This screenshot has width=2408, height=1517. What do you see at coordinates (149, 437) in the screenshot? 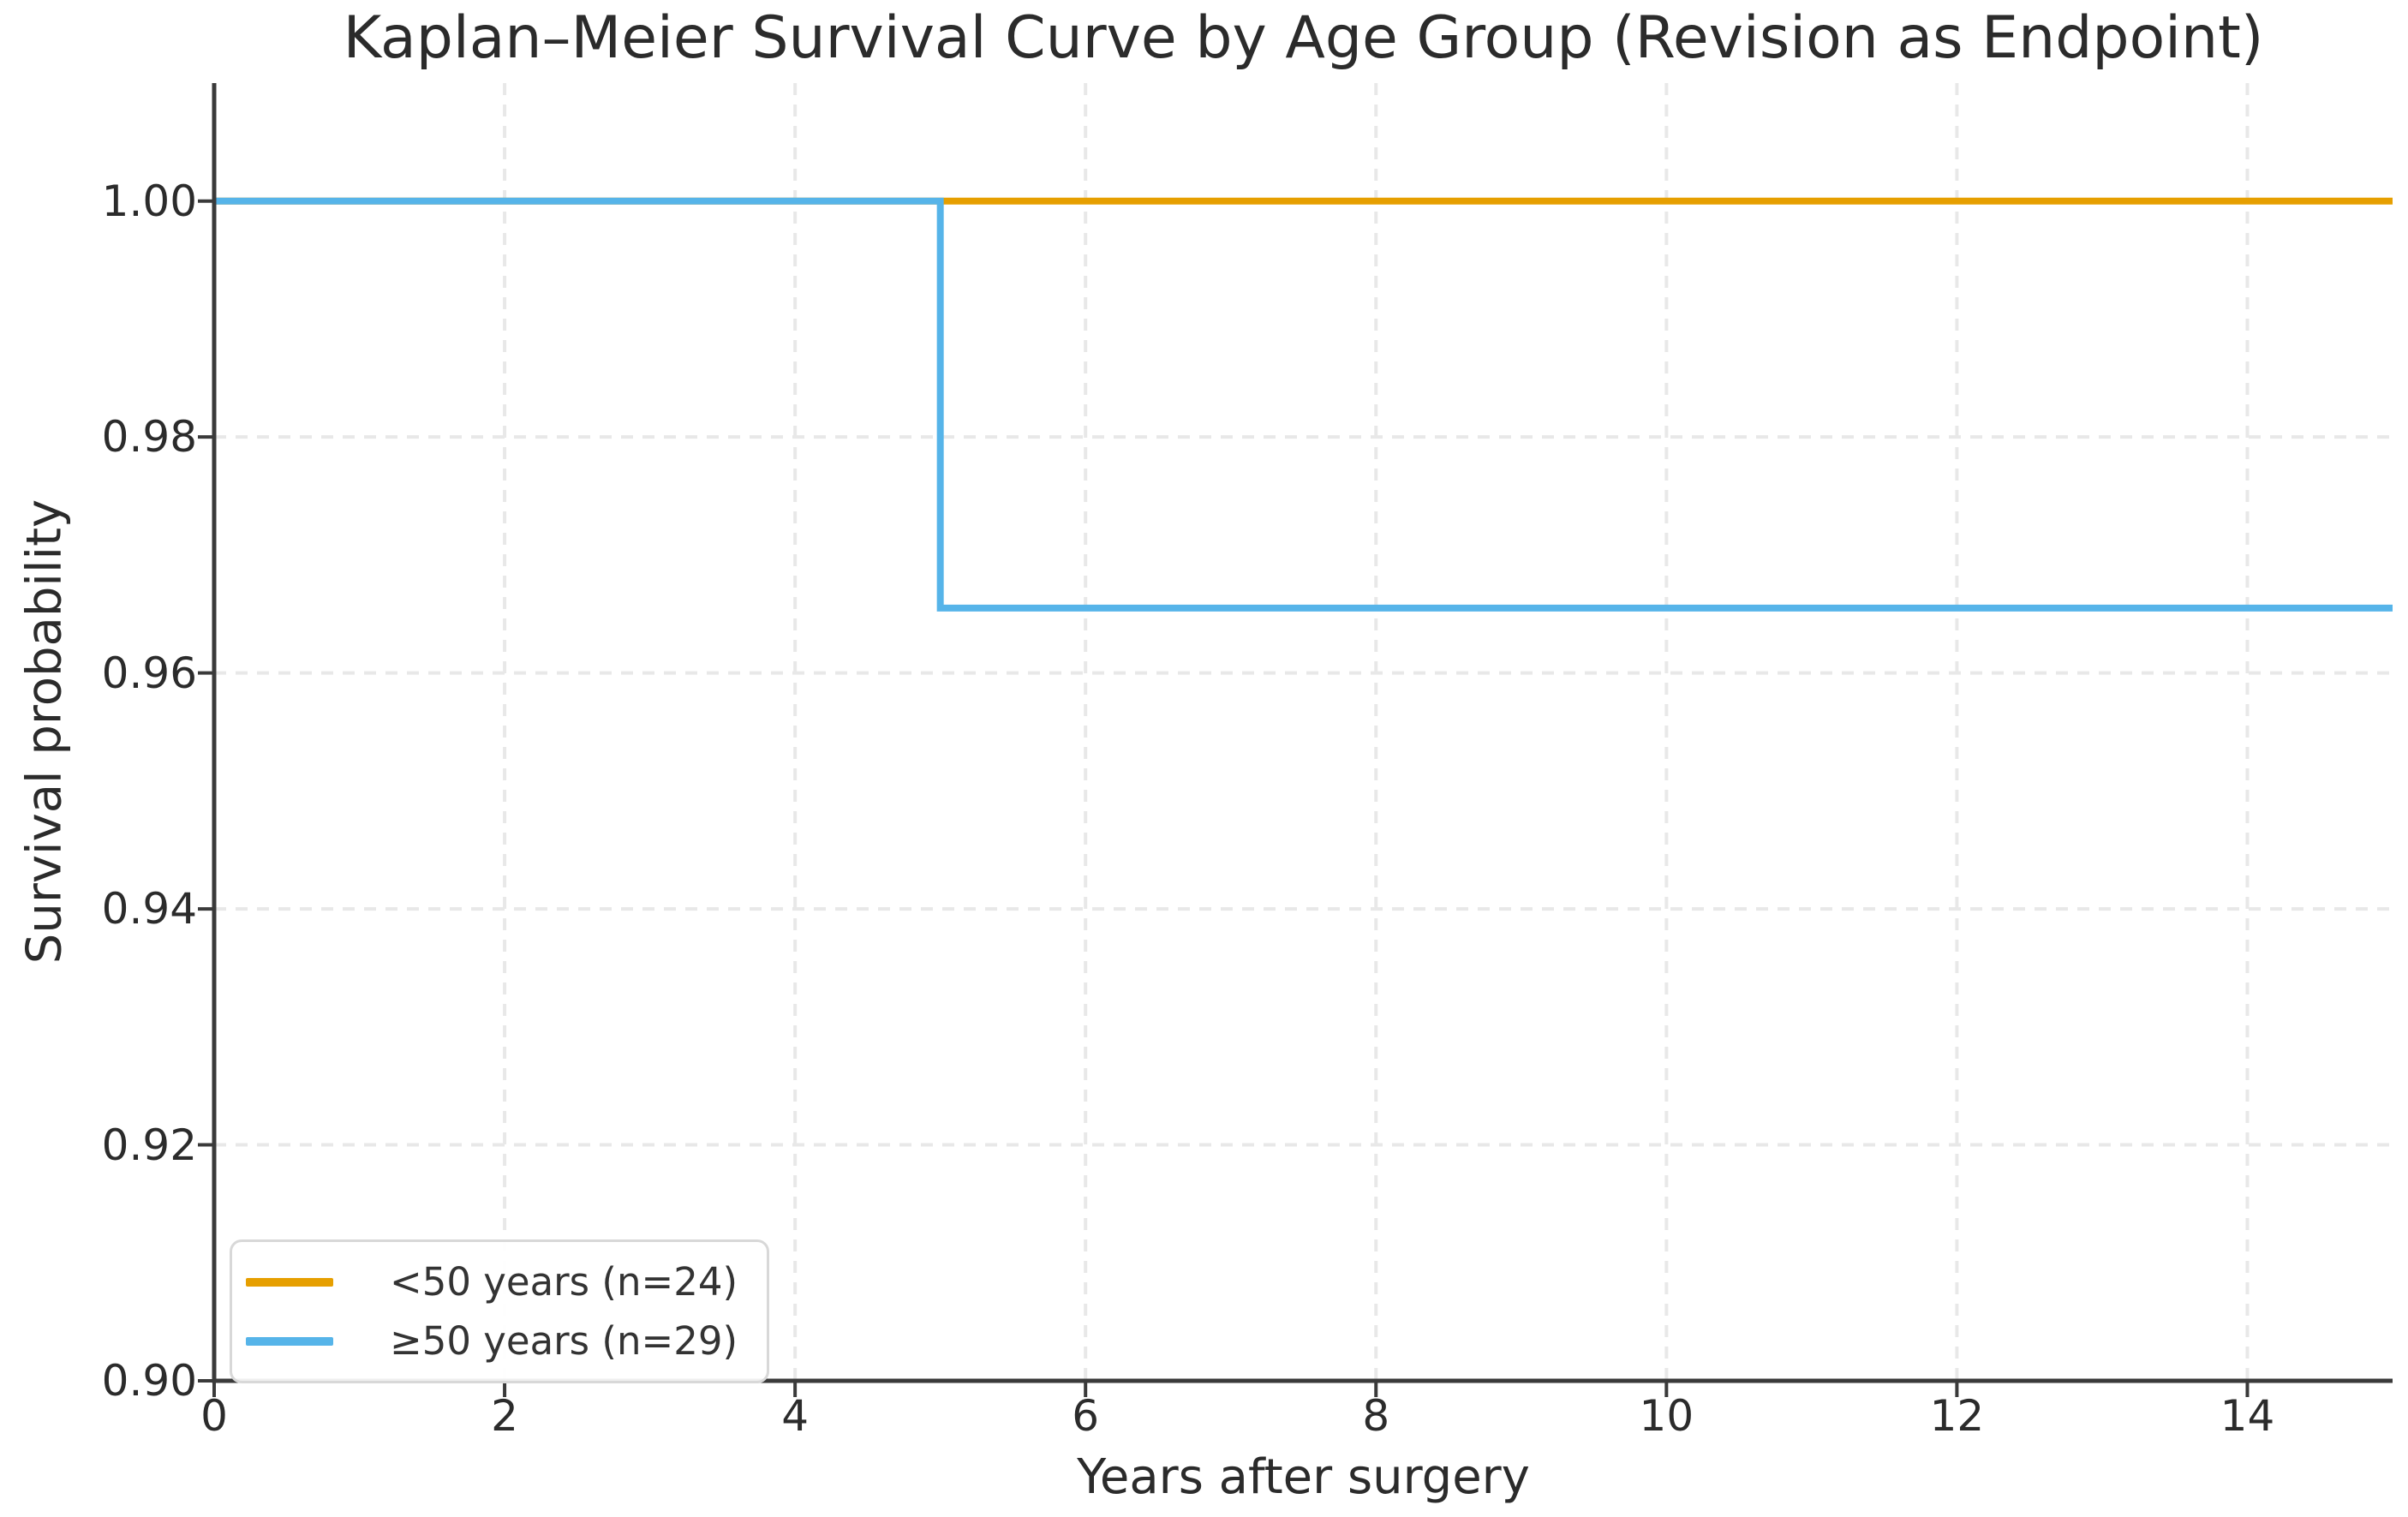
I see `y-tick-label: 0.98` at bounding box center [149, 437].